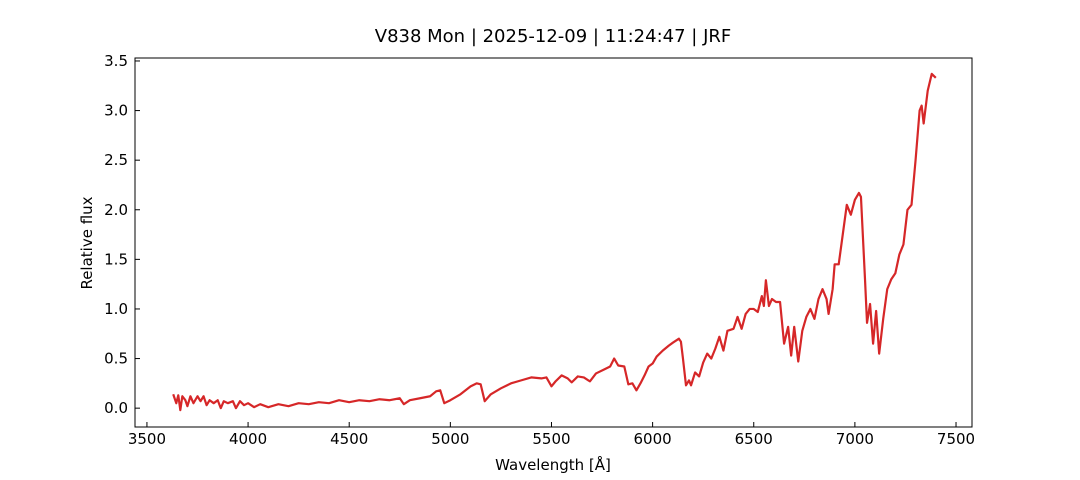  What do you see at coordinates (116, 61) in the screenshot?
I see `y-tick-label: 3.5` at bounding box center [116, 61].